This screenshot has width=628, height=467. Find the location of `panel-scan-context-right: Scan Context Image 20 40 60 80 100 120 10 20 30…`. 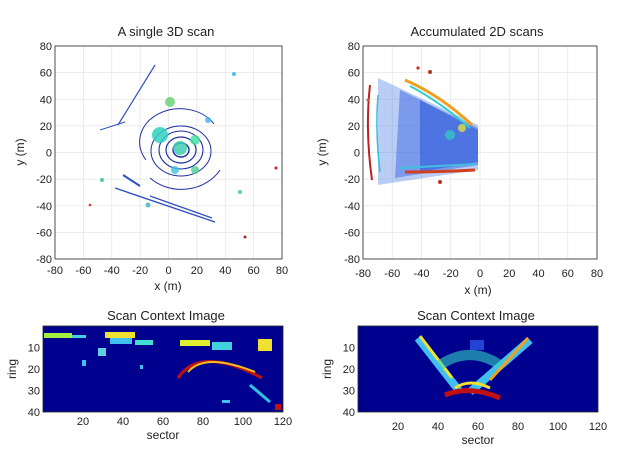

panel-scan-context-right: Scan Context Image 20 40 60 80 100 120 10 20 30… is located at coordinates (463, 377).